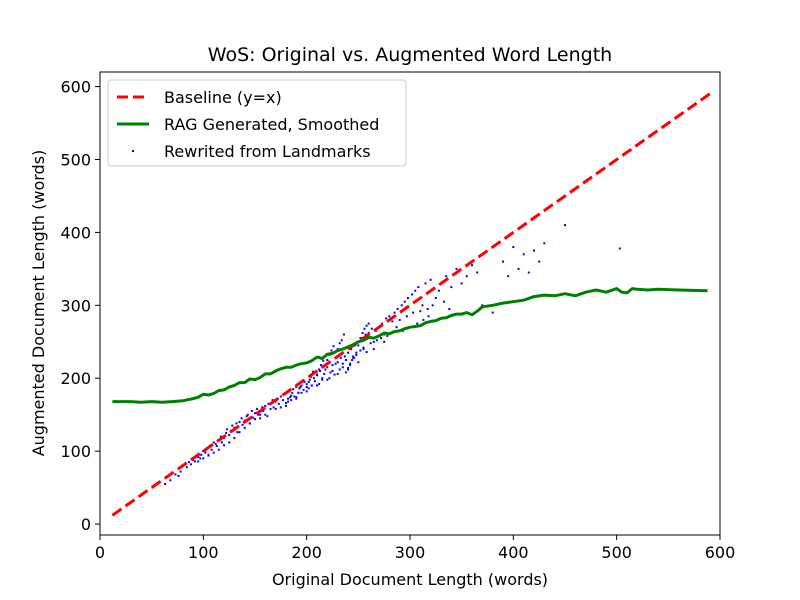  Describe the element at coordinates (410, 552) in the screenshot. I see `x-tick-label: 300` at that location.